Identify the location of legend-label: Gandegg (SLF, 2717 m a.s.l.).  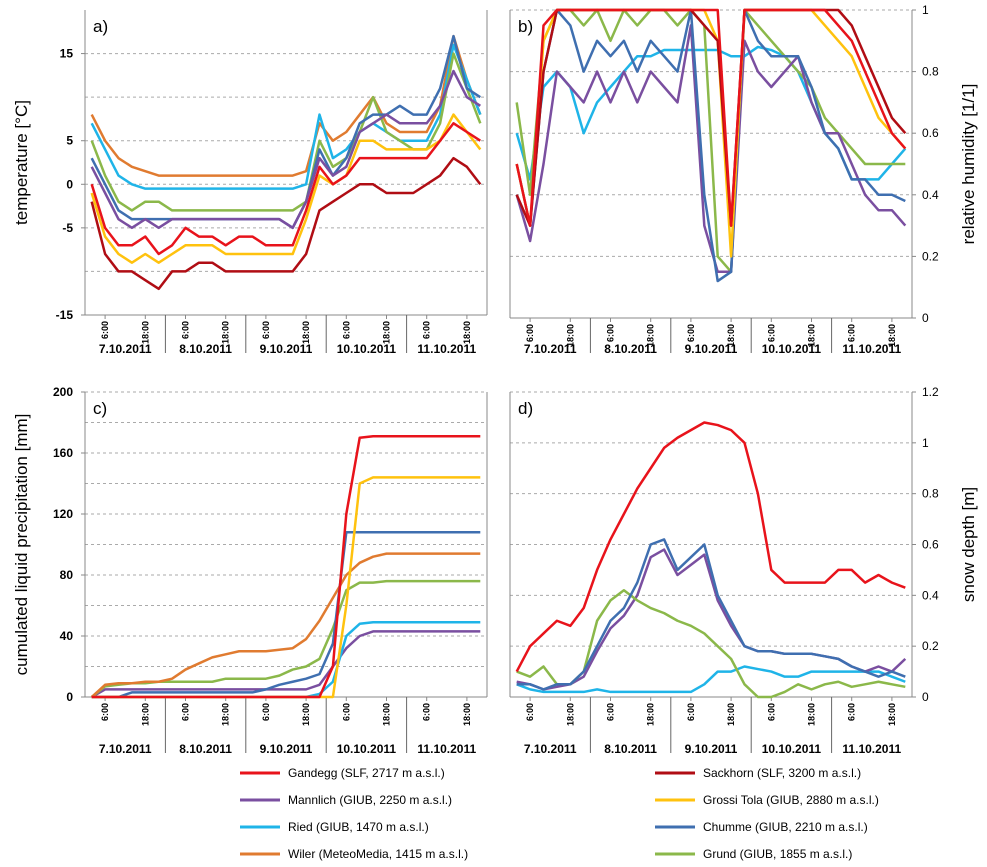
(366, 773).